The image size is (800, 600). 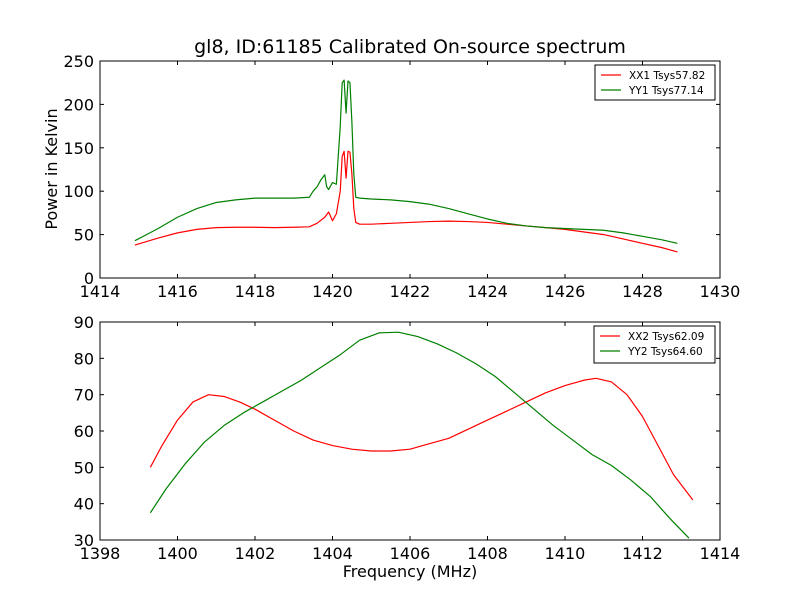 I want to click on y-tick-label: 30, so click(x=84, y=540).